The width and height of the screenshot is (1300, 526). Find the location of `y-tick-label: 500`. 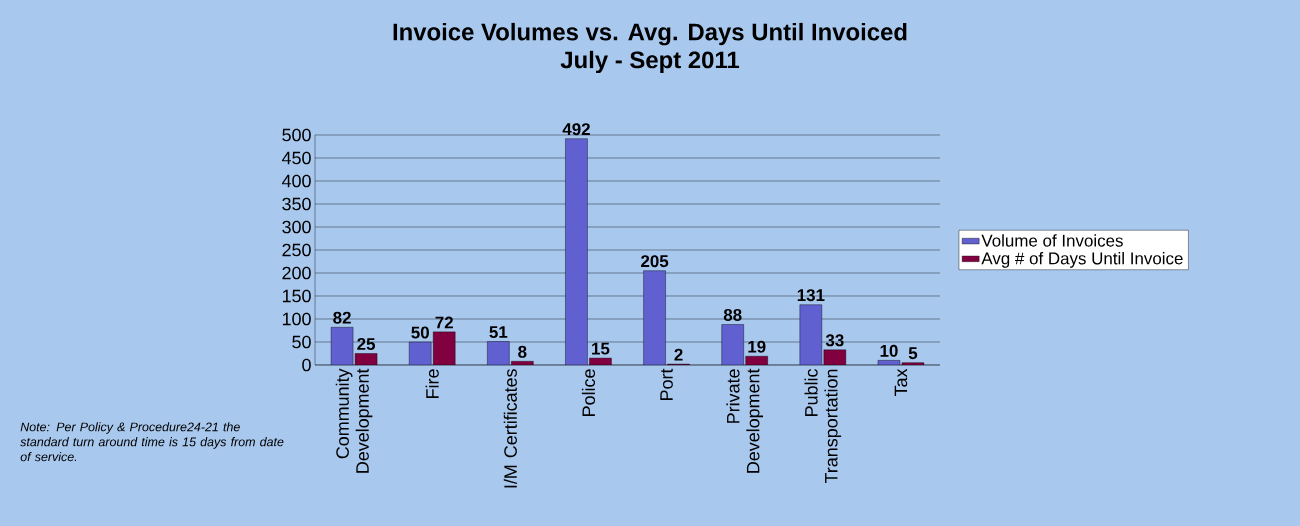

y-tick-label: 500 is located at coordinates (296, 135).